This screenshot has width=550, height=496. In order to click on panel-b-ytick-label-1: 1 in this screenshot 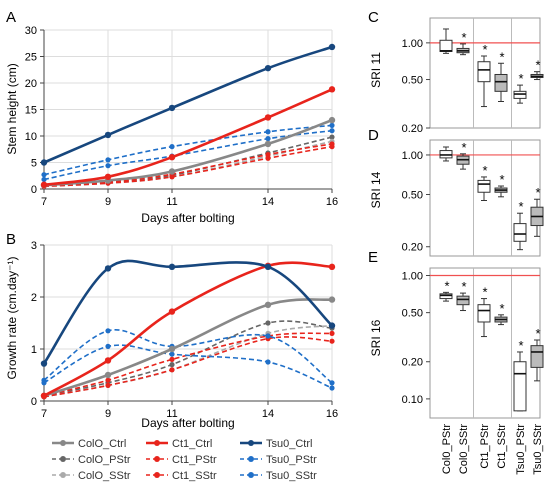, I will do `click(34, 350)`.